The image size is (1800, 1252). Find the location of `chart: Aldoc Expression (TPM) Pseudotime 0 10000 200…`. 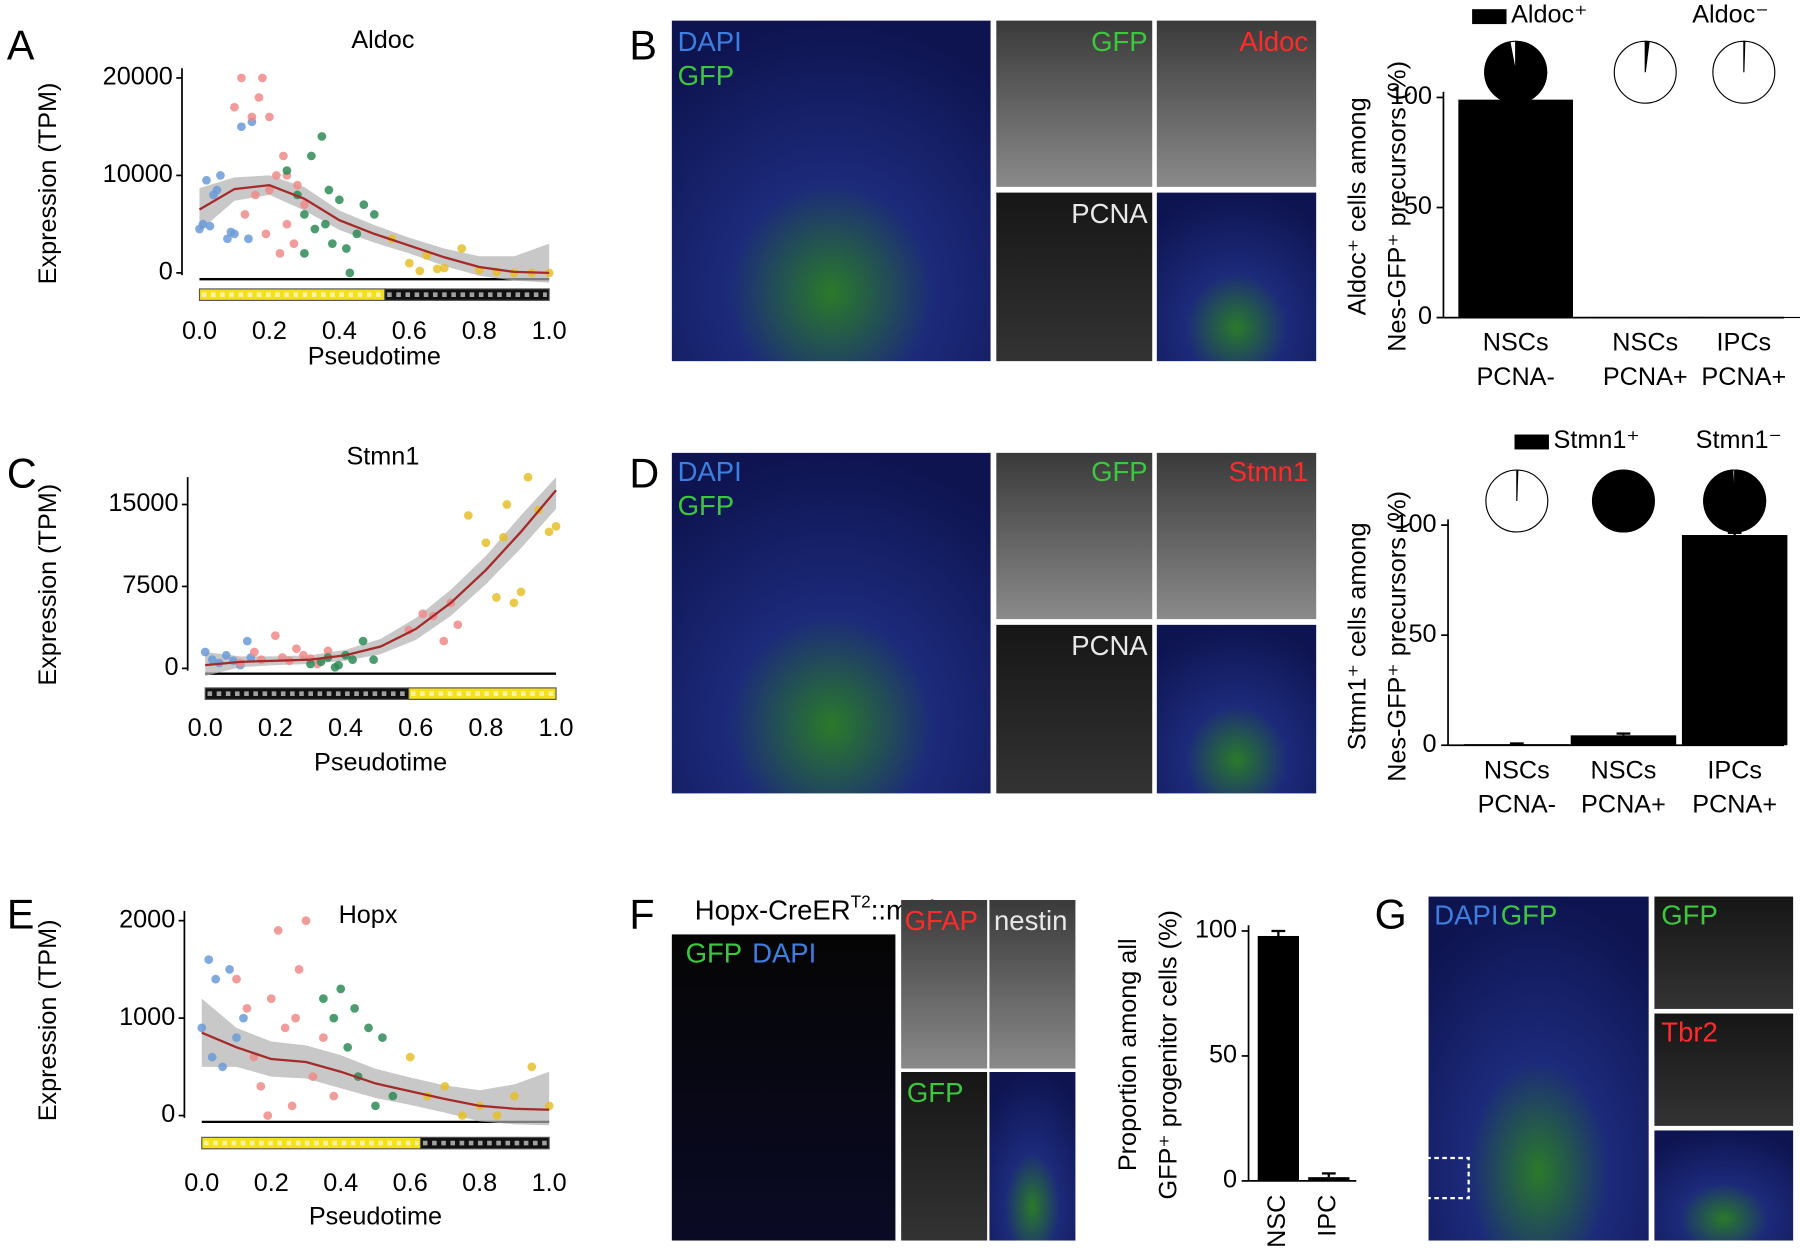

chart: Aldoc Expression (TPM) Pseudotime 0 10000 200… is located at coordinates (300, 198).